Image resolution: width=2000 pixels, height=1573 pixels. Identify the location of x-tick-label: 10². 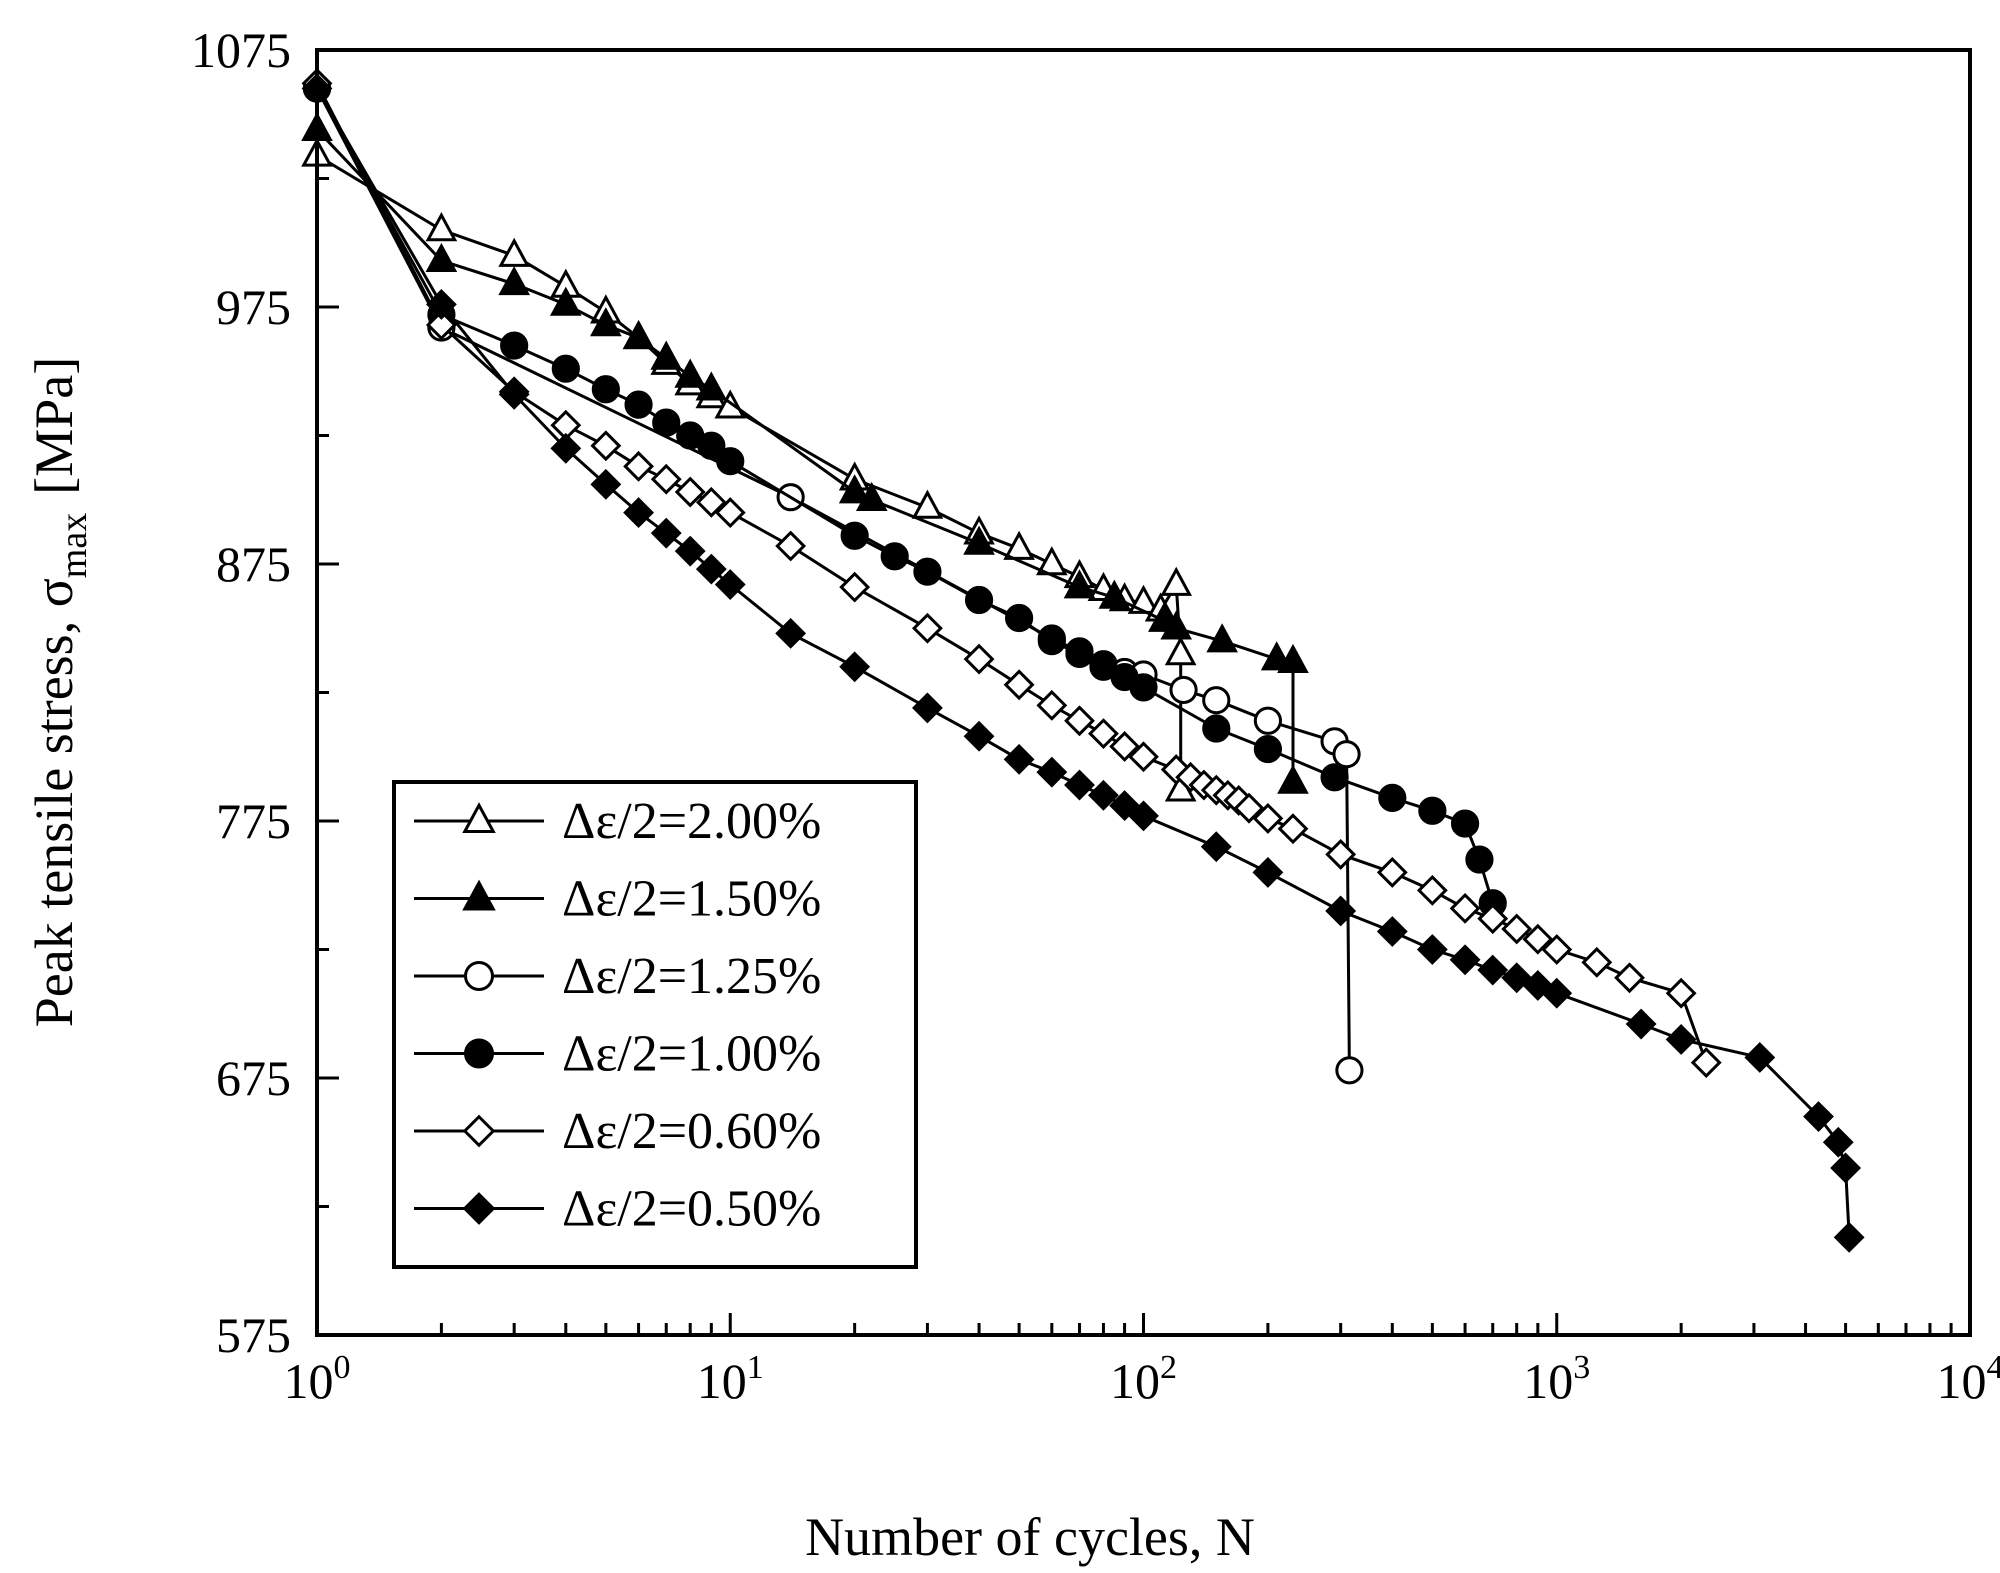
(1143, 1379).